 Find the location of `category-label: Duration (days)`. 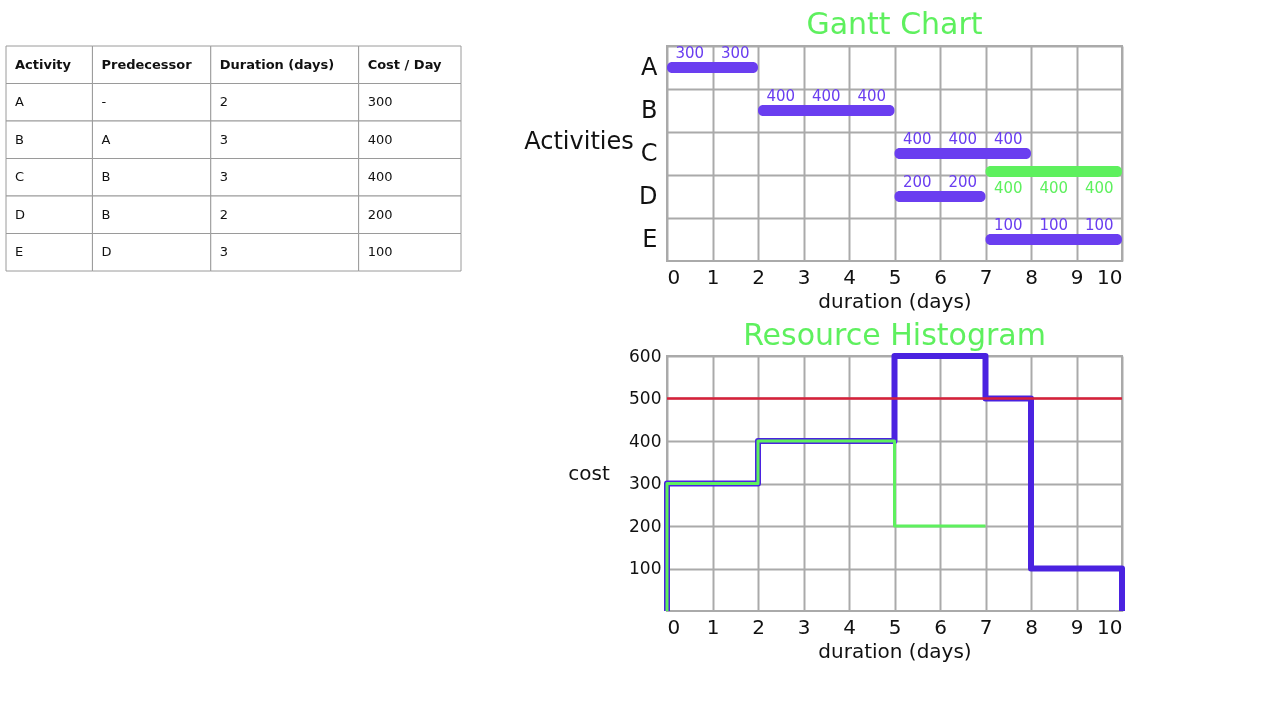

category-label: Duration (days) is located at coordinates (277, 64).